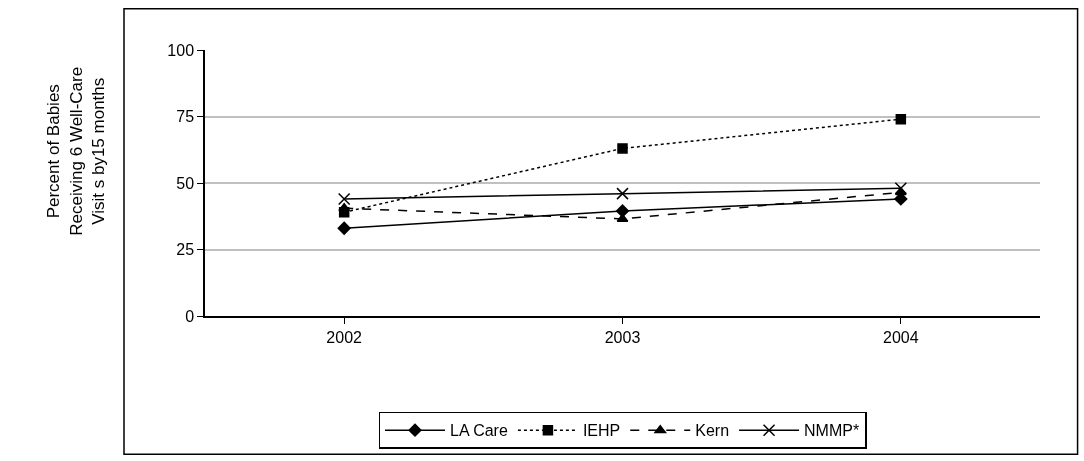 The width and height of the screenshot is (1084, 461). Describe the element at coordinates (832, 431) in the screenshot. I see `legend-label: NMMP*` at that location.